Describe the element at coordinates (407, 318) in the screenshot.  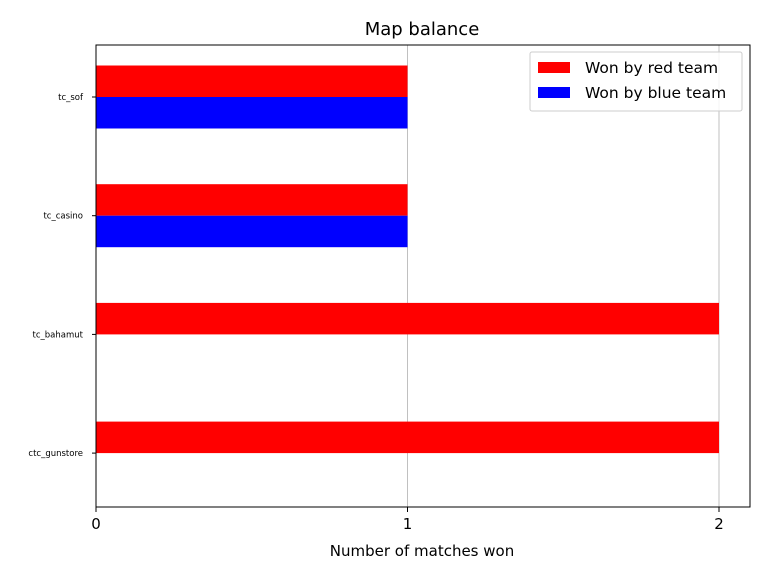
I see `bar-red-tc-bahamut` at that location.